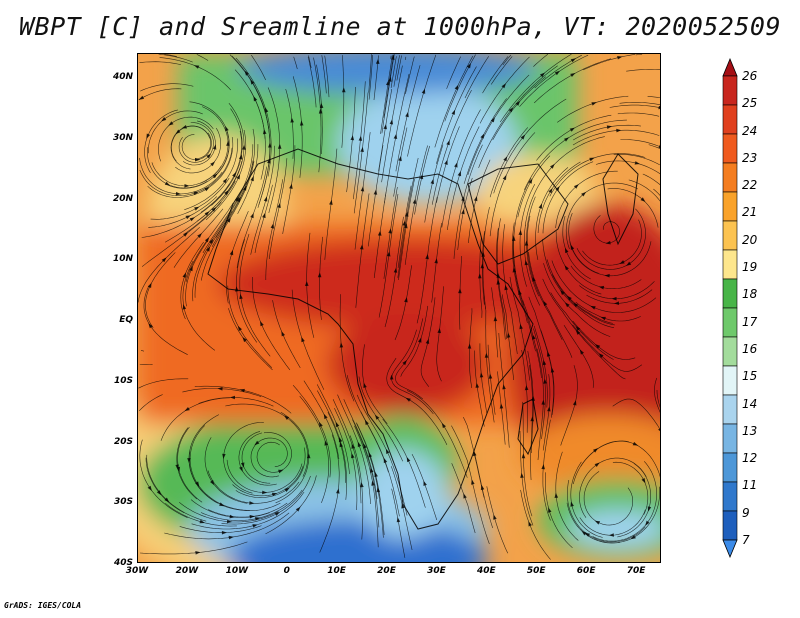 This screenshot has width=800, height=618. Describe the element at coordinates (636, 571) in the screenshot. I see `longitude-label: 70E` at that location.